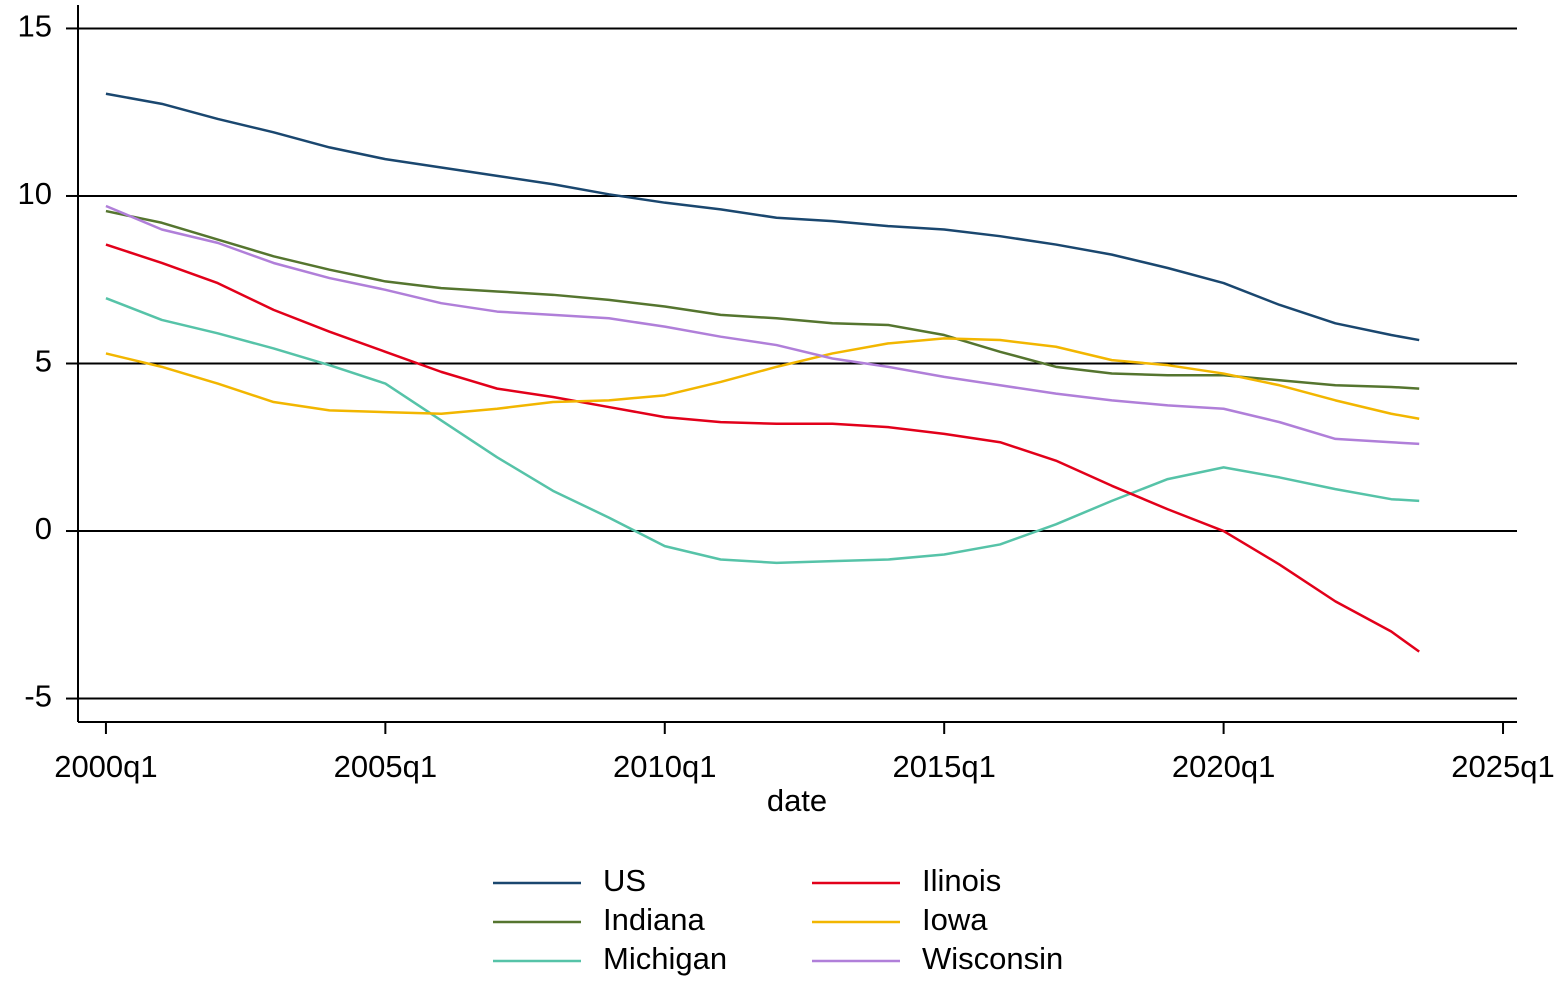 Image resolution: width=1563 pixels, height=986 pixels. What do you see at coordinates (38, 696) in the screenshot?
I see `y-tick-label: -5` at bounding box center [38, 696].